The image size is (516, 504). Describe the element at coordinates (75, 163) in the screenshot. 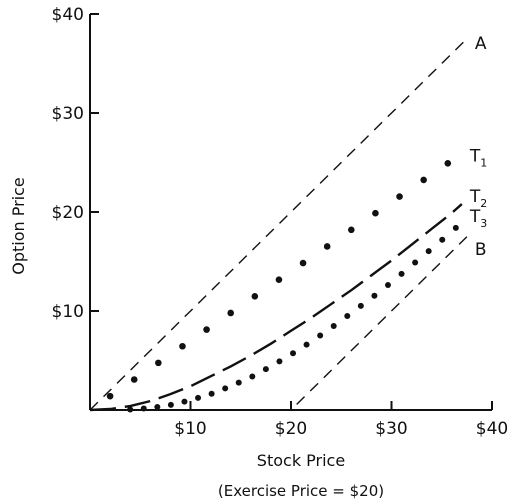

I see `y-ticks: $10 $20 $30 $40` at that location.